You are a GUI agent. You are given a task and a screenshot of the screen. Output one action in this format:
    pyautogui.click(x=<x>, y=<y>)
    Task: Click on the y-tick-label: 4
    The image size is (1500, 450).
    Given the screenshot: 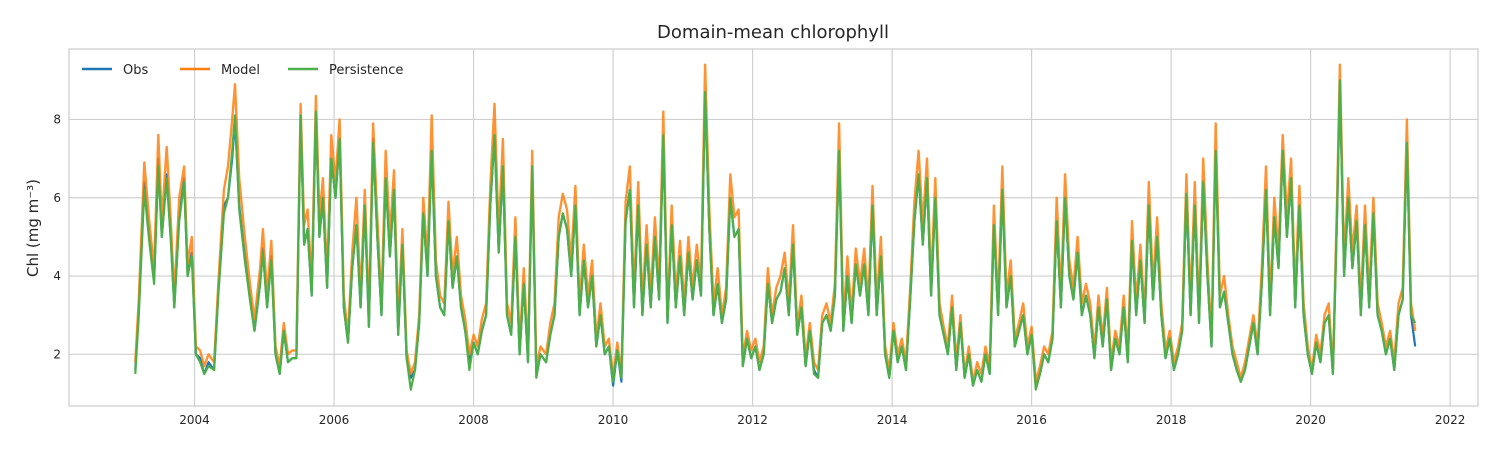 What is the action you would take?
    pyautogui.click(x=57, y=276)
    